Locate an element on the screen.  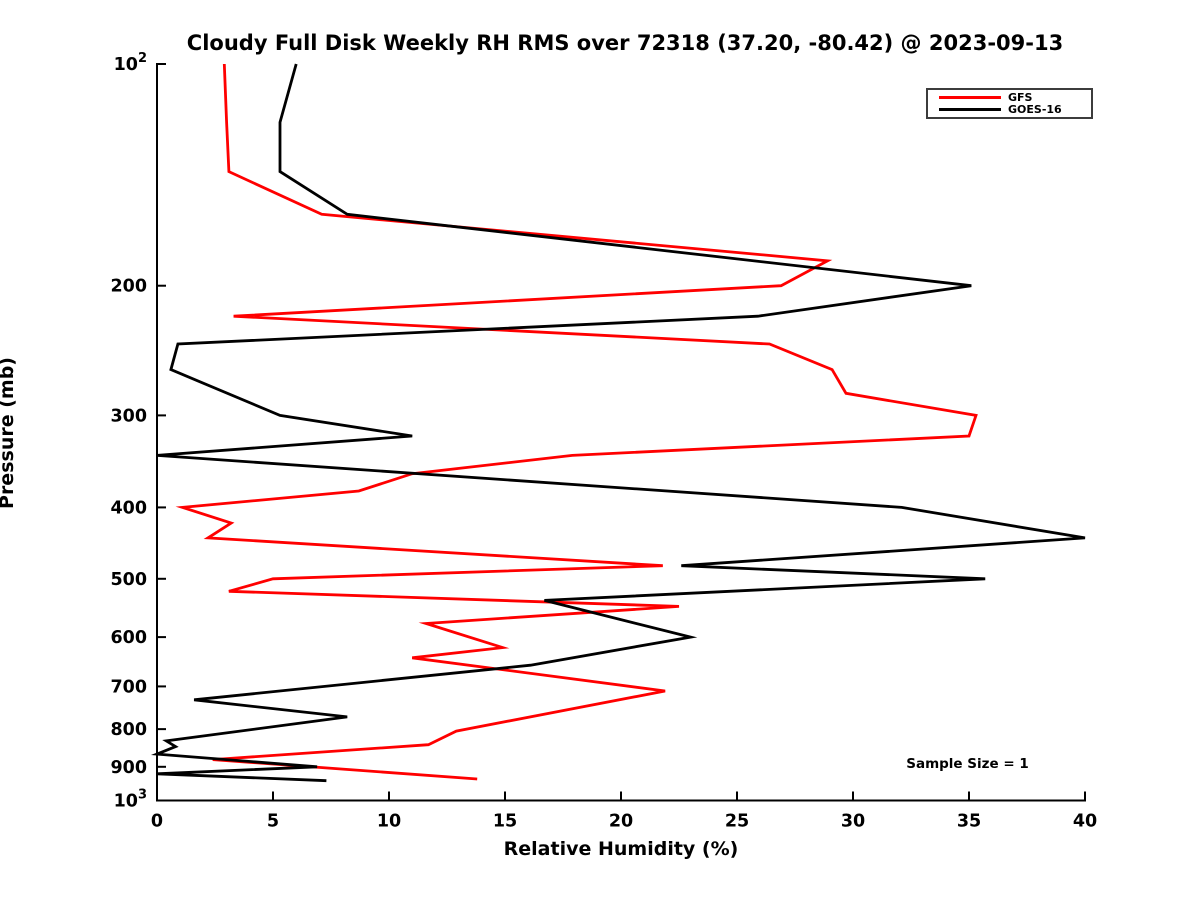
y-axis-label: Pressure (mb) is located at coordinates (9, 433).